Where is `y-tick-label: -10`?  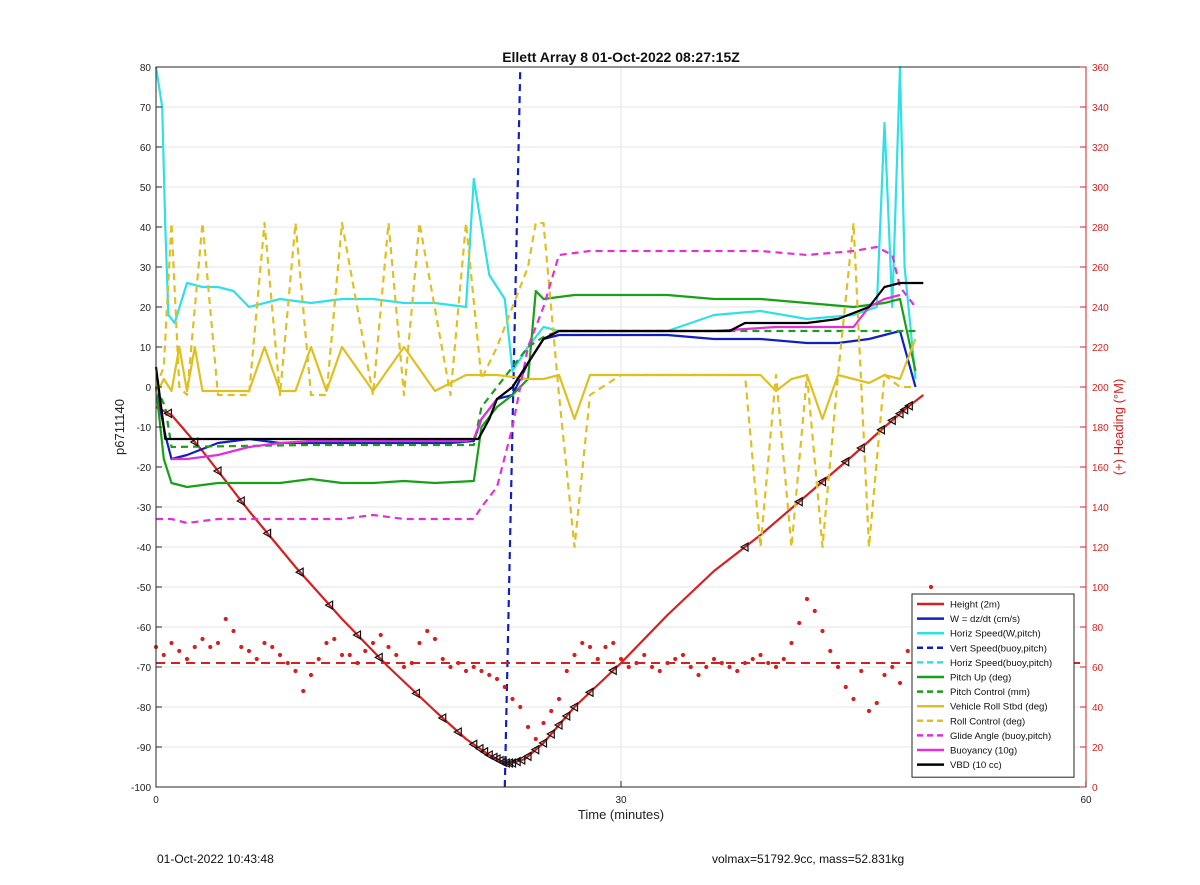 y-tick-label: -10 is located at coordinates (144, 428).